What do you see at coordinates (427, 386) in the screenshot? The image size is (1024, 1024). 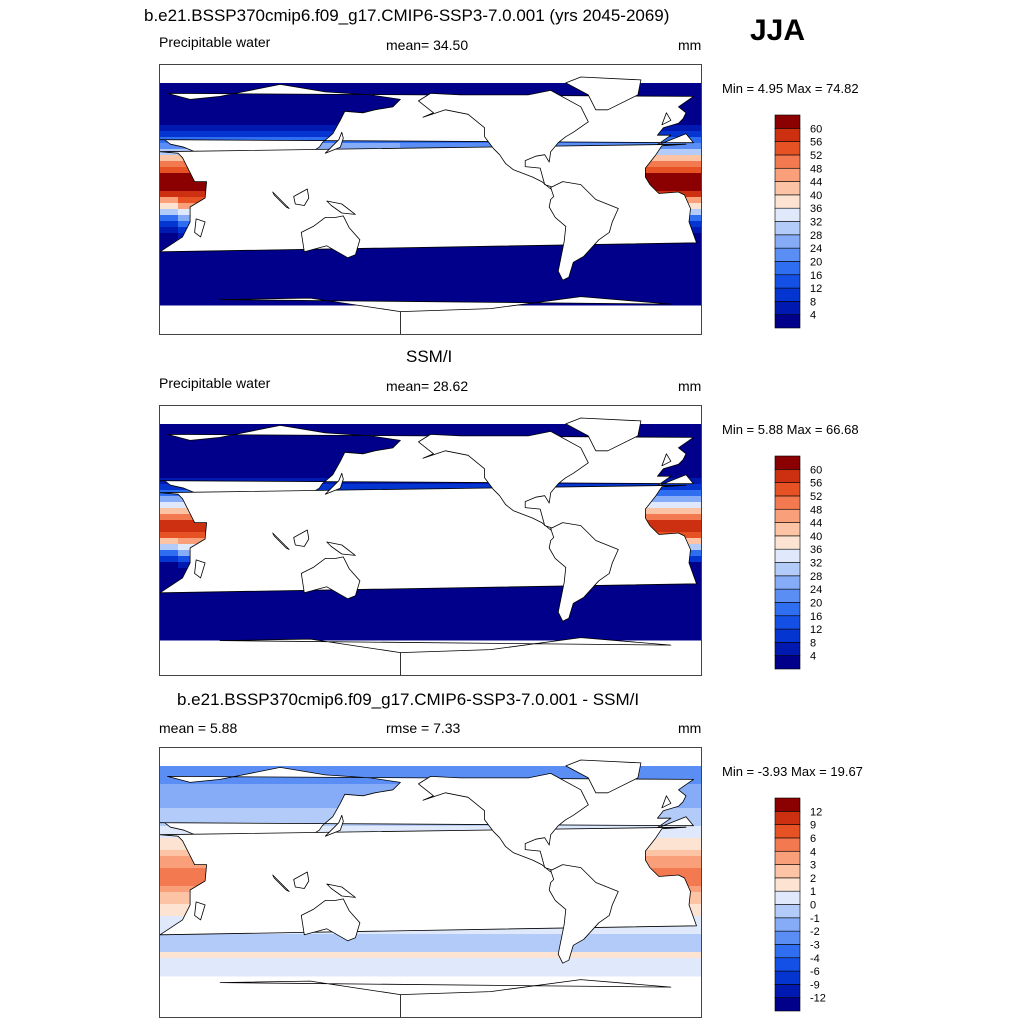 I see `mean-label: mean= 28.62` at bounding box center [427, 386].